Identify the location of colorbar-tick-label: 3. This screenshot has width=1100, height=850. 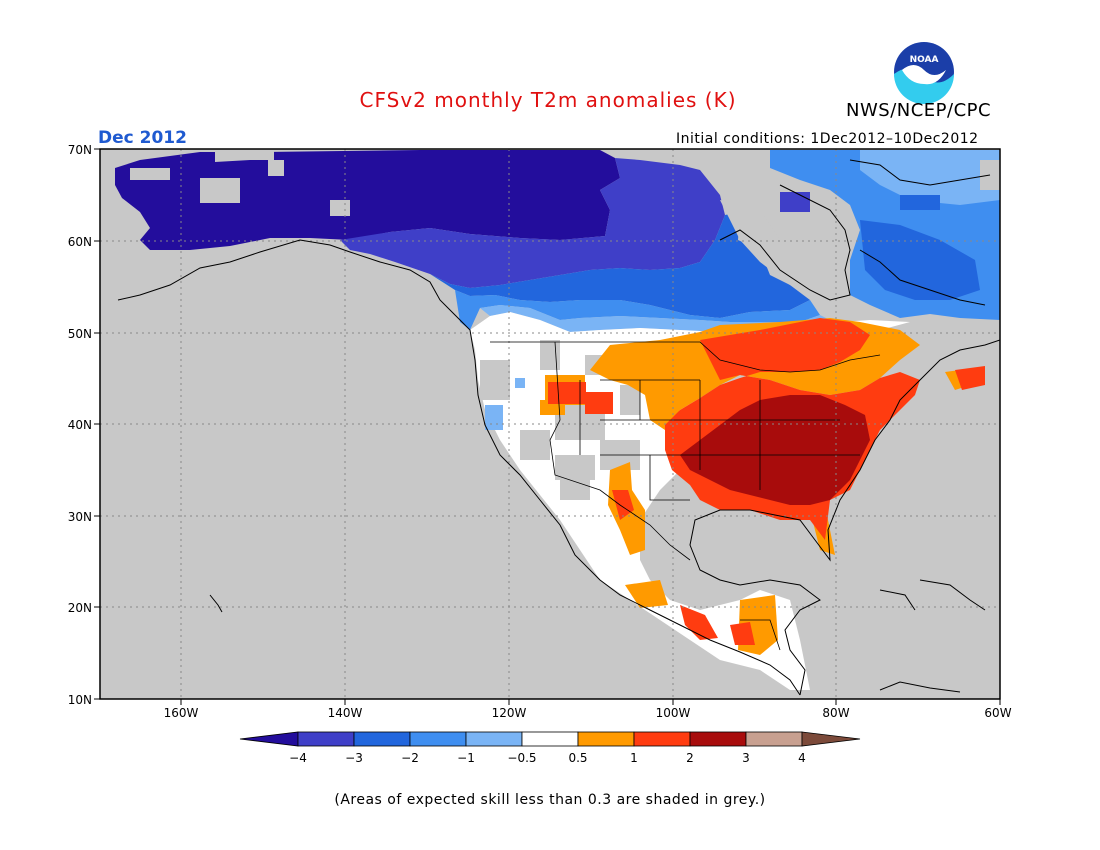
(746, 758).